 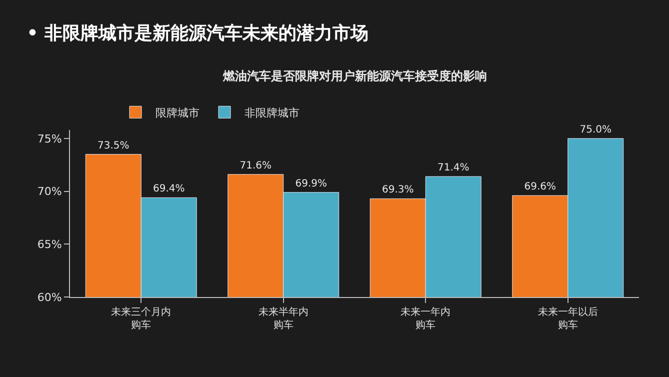 I want to click on y-tick-label: 75%, so click(x=49, y=139).